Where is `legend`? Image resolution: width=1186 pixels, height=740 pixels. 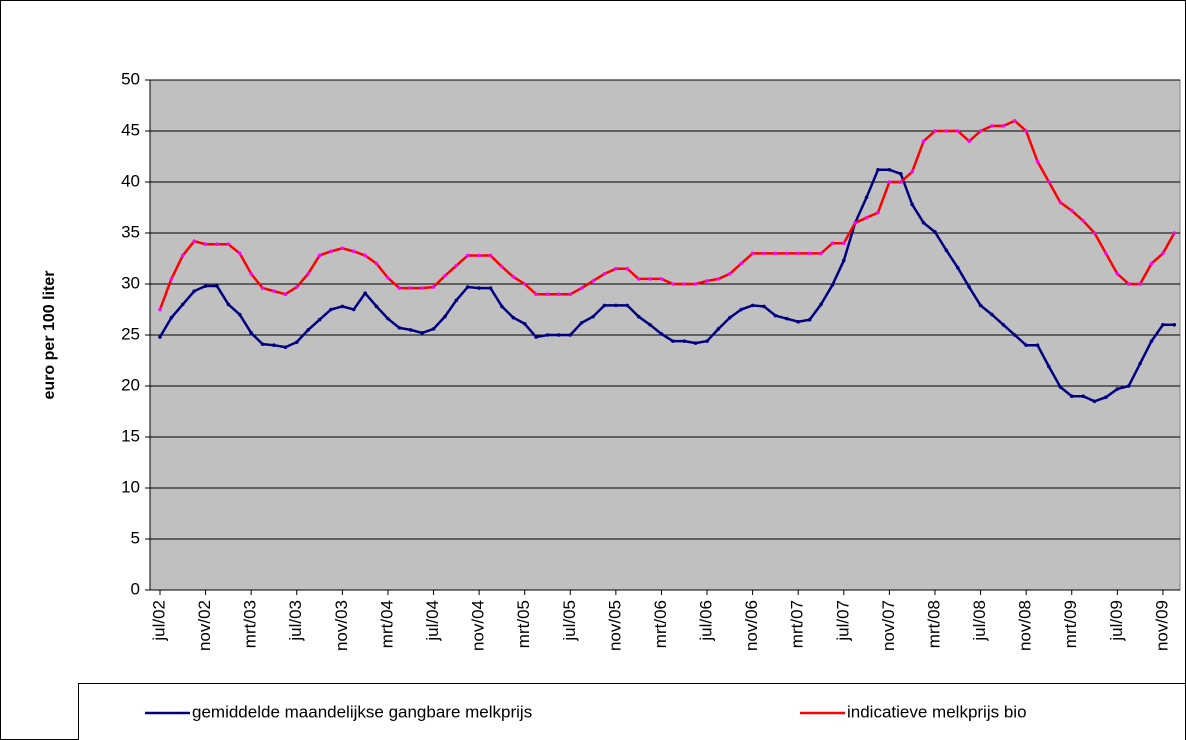
legend is located at coordinates (632, 711).